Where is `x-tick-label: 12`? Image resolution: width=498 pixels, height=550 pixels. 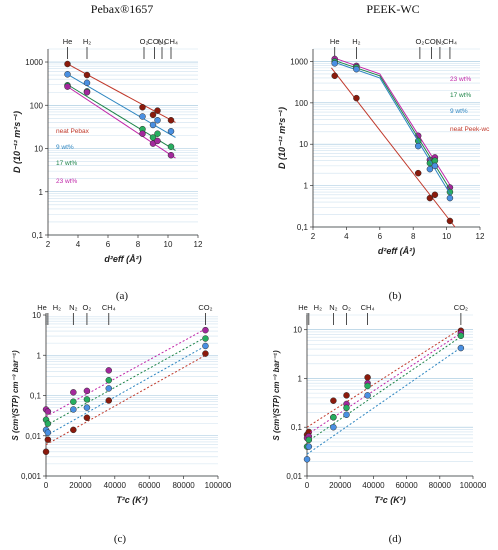 x-tick-label: 12 is located at coordinates (480, 236).